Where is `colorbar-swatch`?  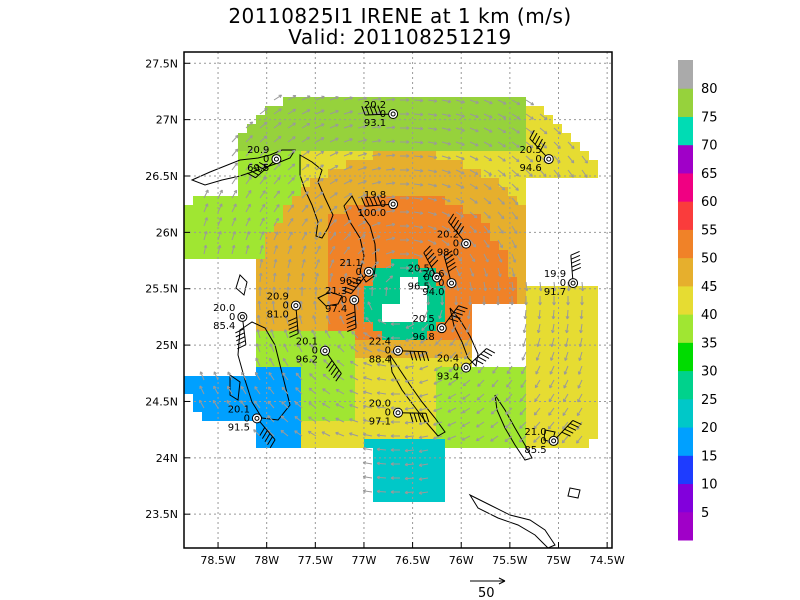 colorbar-swatch is located at coordinates (685, 357).